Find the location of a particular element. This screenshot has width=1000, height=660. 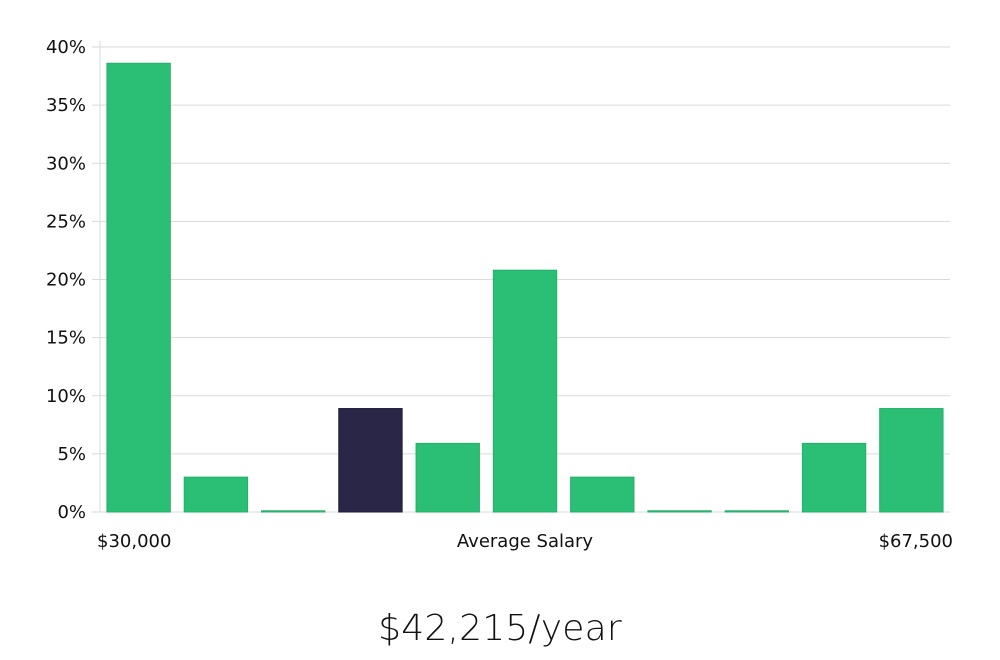

y-tick-label: 35% is located at coordinates (66, 105).